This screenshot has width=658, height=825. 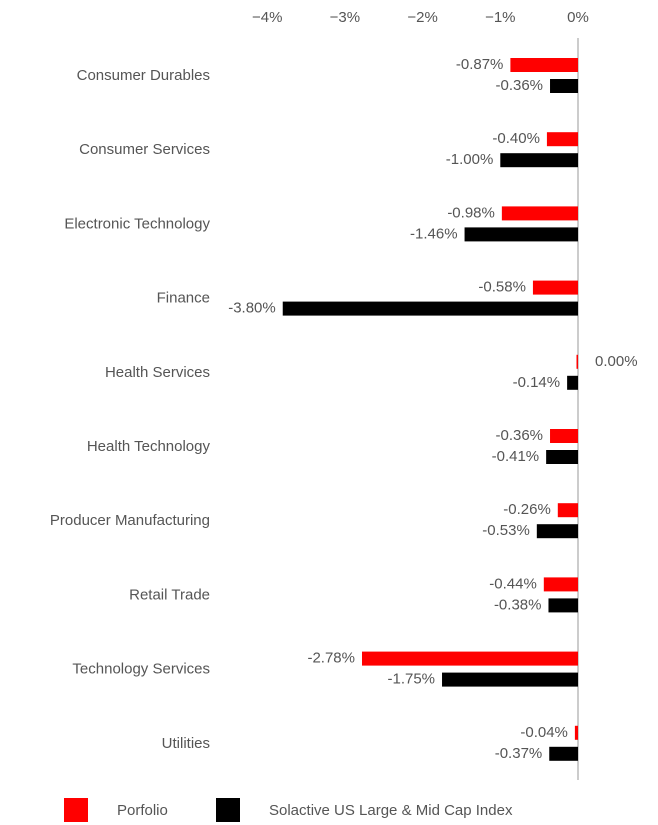 What do you see at coordinates (527, 509) in the screenshot?
I see `data-label: -0.26%` at bounding box center [527, 509].